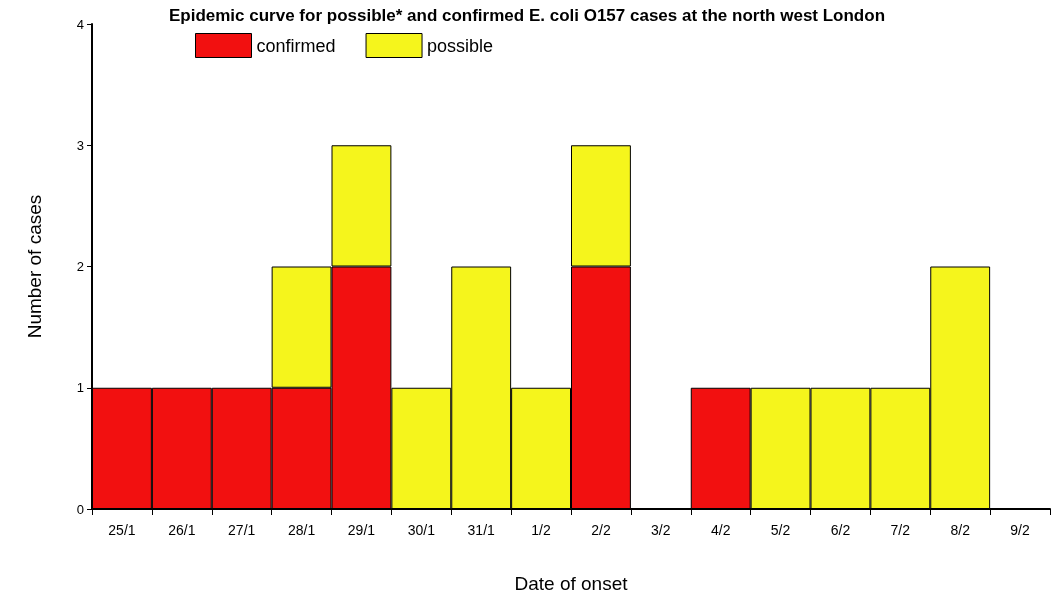 This screenshot has height=606, width=1054. Describe the element at coordinates (296, 45) in the screenshot. I see `legend-label: confirmed` at that location.